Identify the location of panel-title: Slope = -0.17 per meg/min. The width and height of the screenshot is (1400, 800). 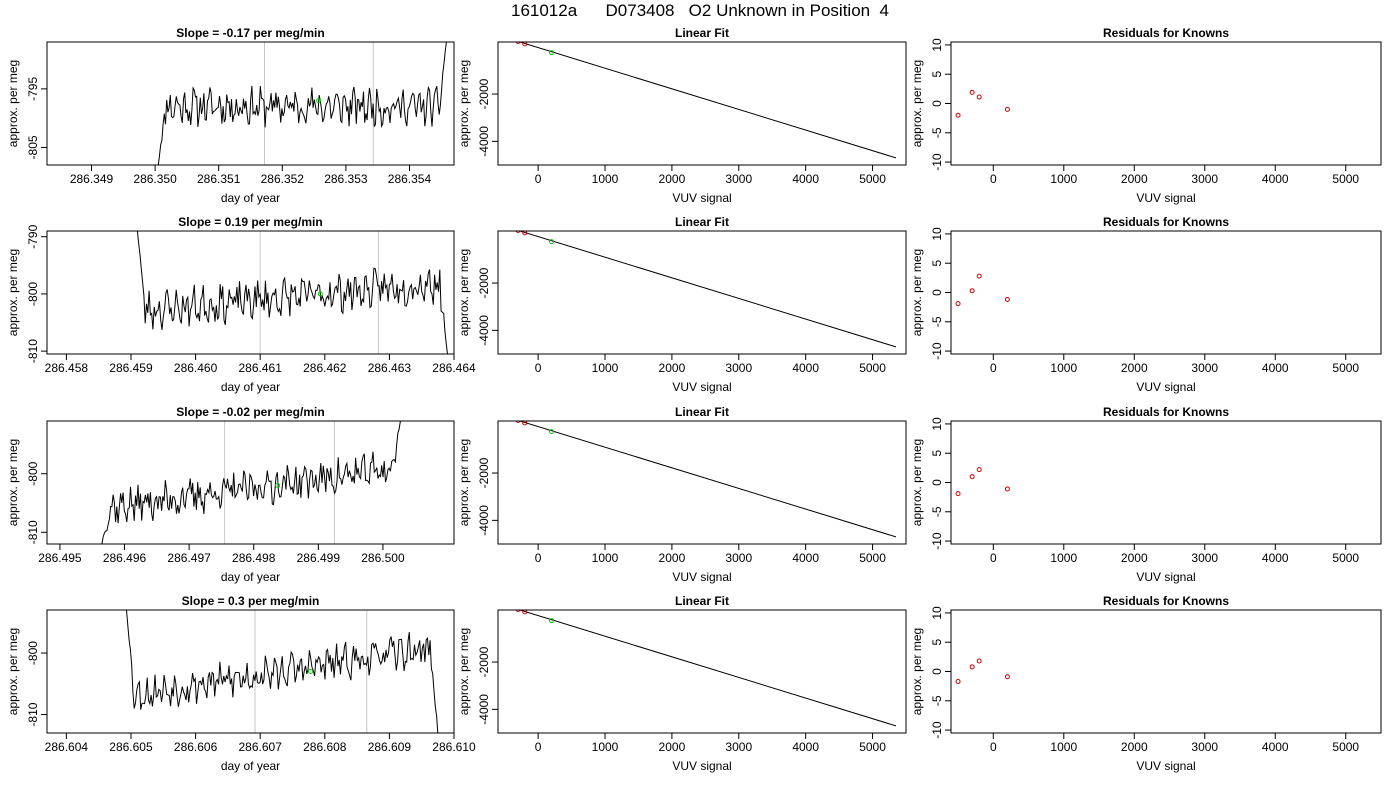
(250, 33).